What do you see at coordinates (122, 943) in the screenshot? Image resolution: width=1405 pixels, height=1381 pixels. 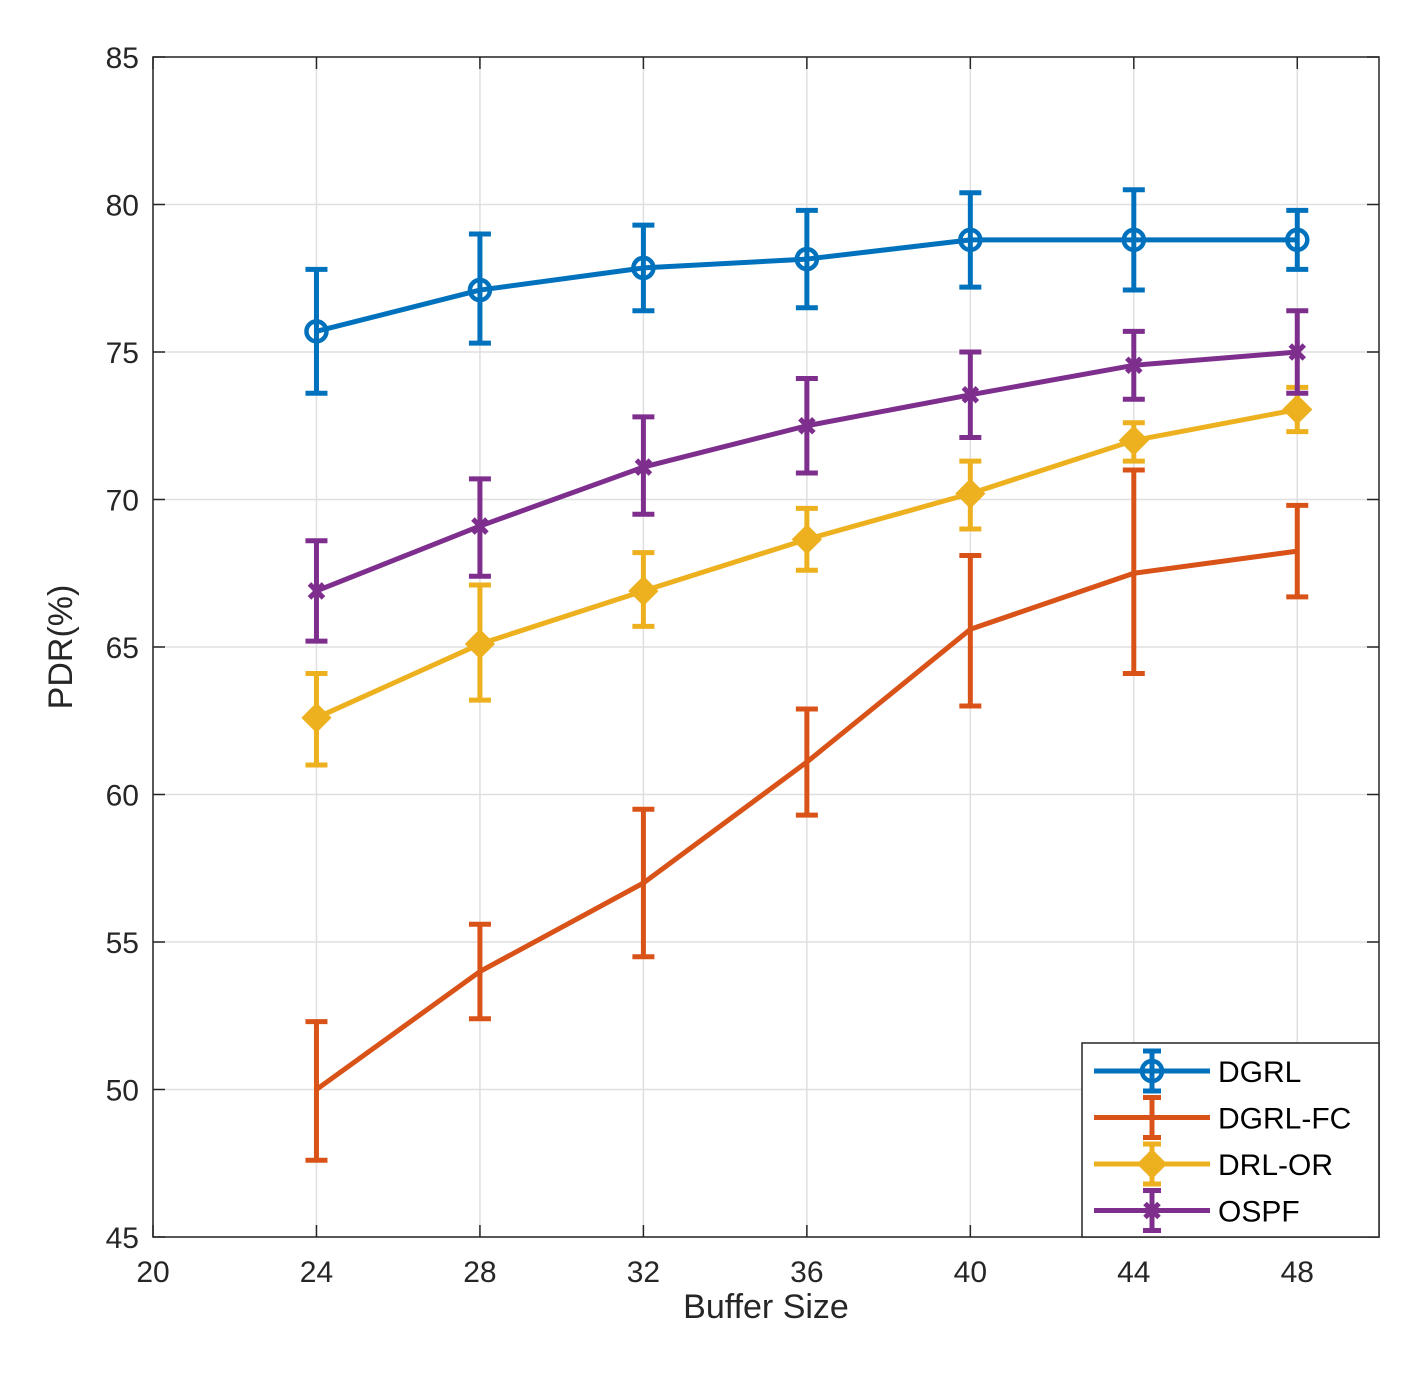 I see `y-tick-label: 55` at bounding box center [122, 943].